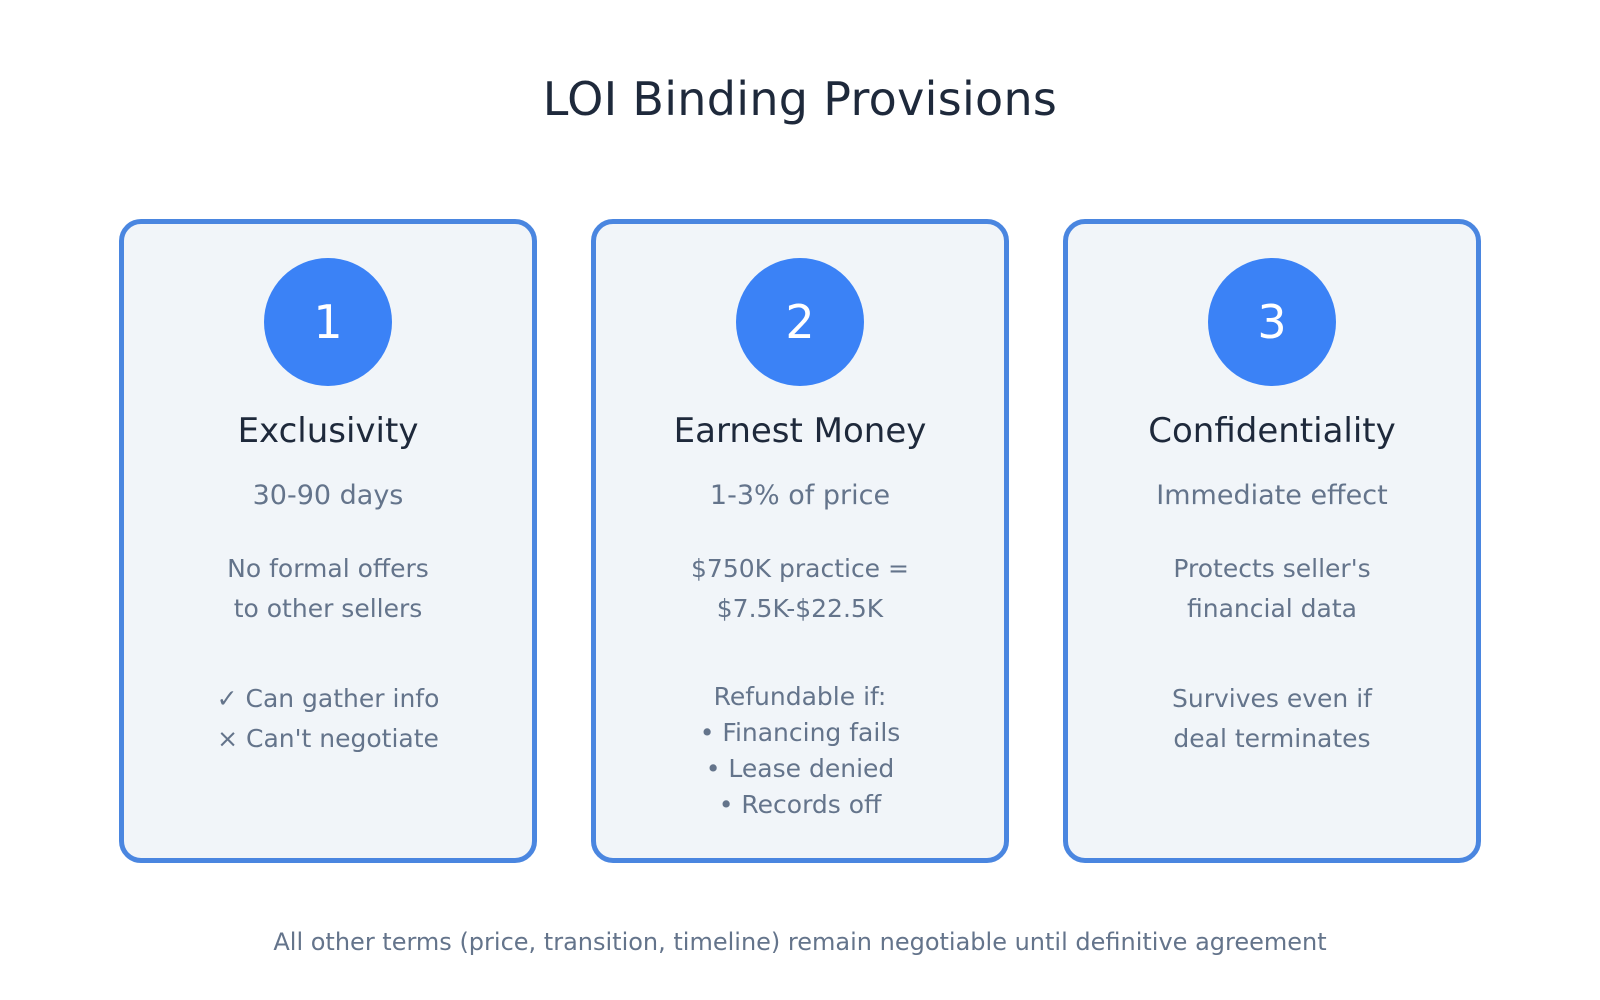 Image resolution: width=1600 pixels, height=1000 pixels. I want to click on description-line: Protects seller's, so click(1272, 568).